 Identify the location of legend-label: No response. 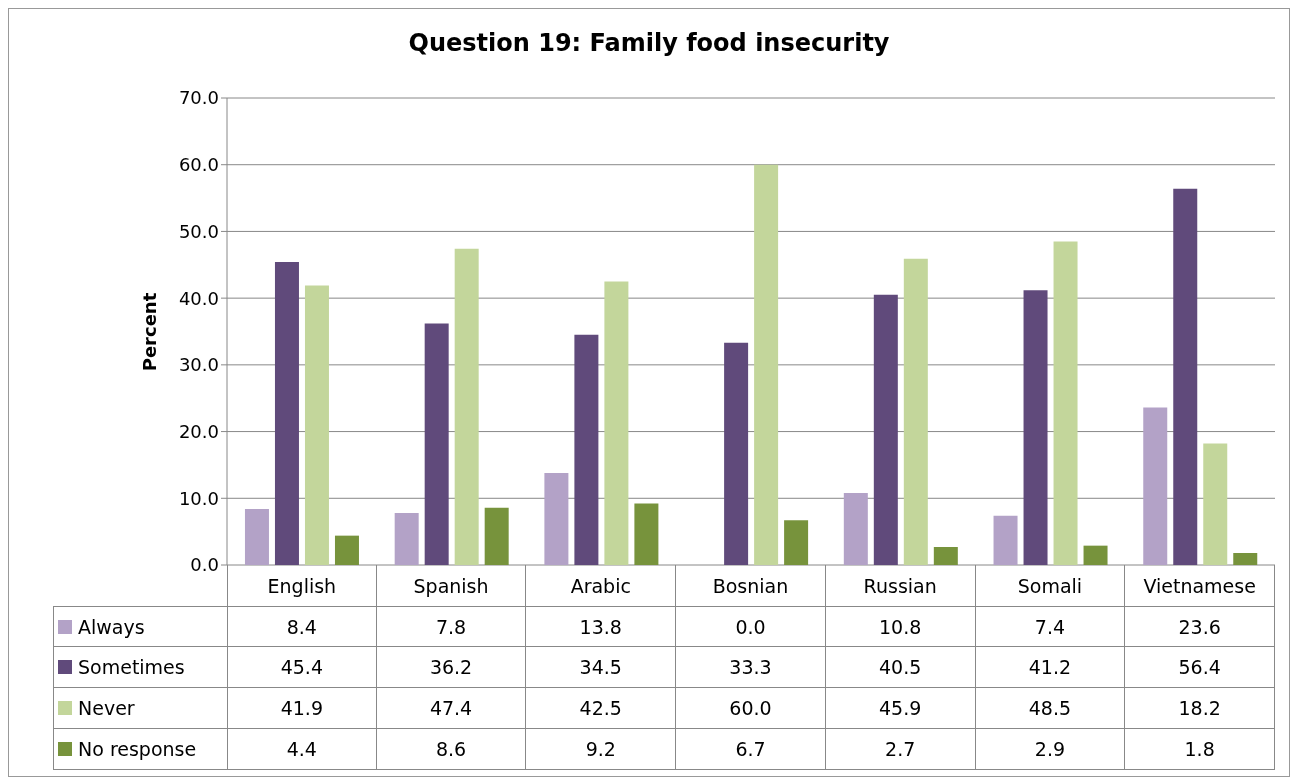
(137, 749).